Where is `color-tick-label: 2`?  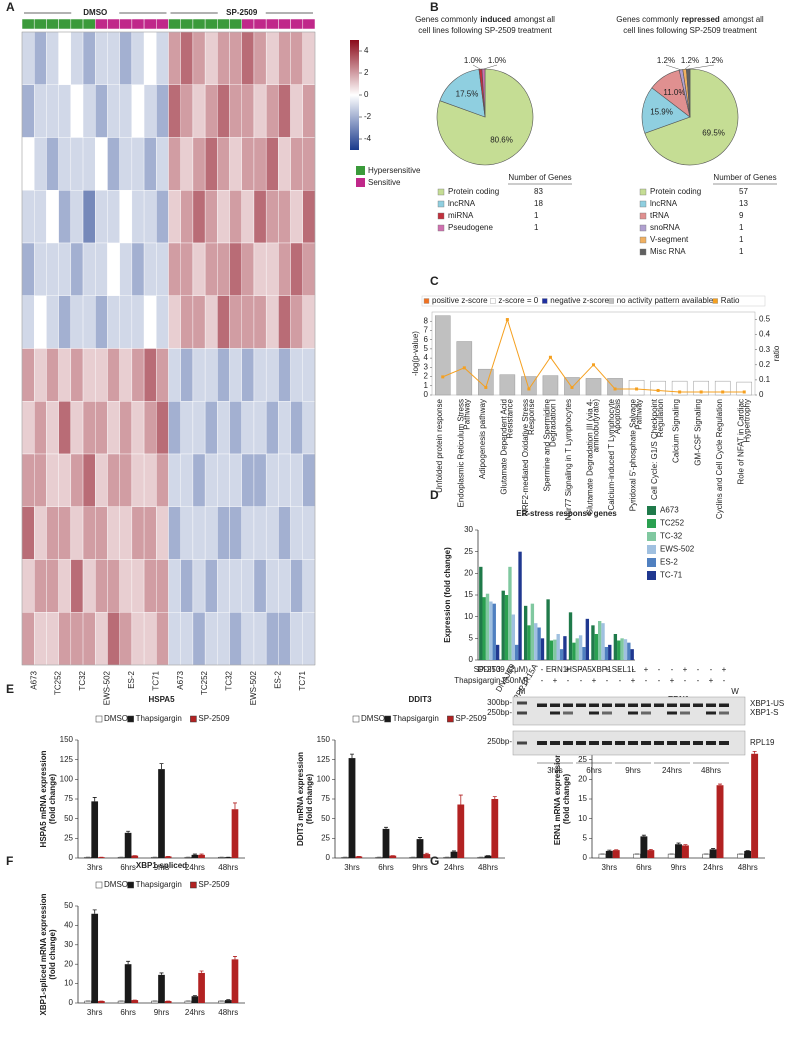 color-tick-label: 2 is located at coordinates (366, 72).